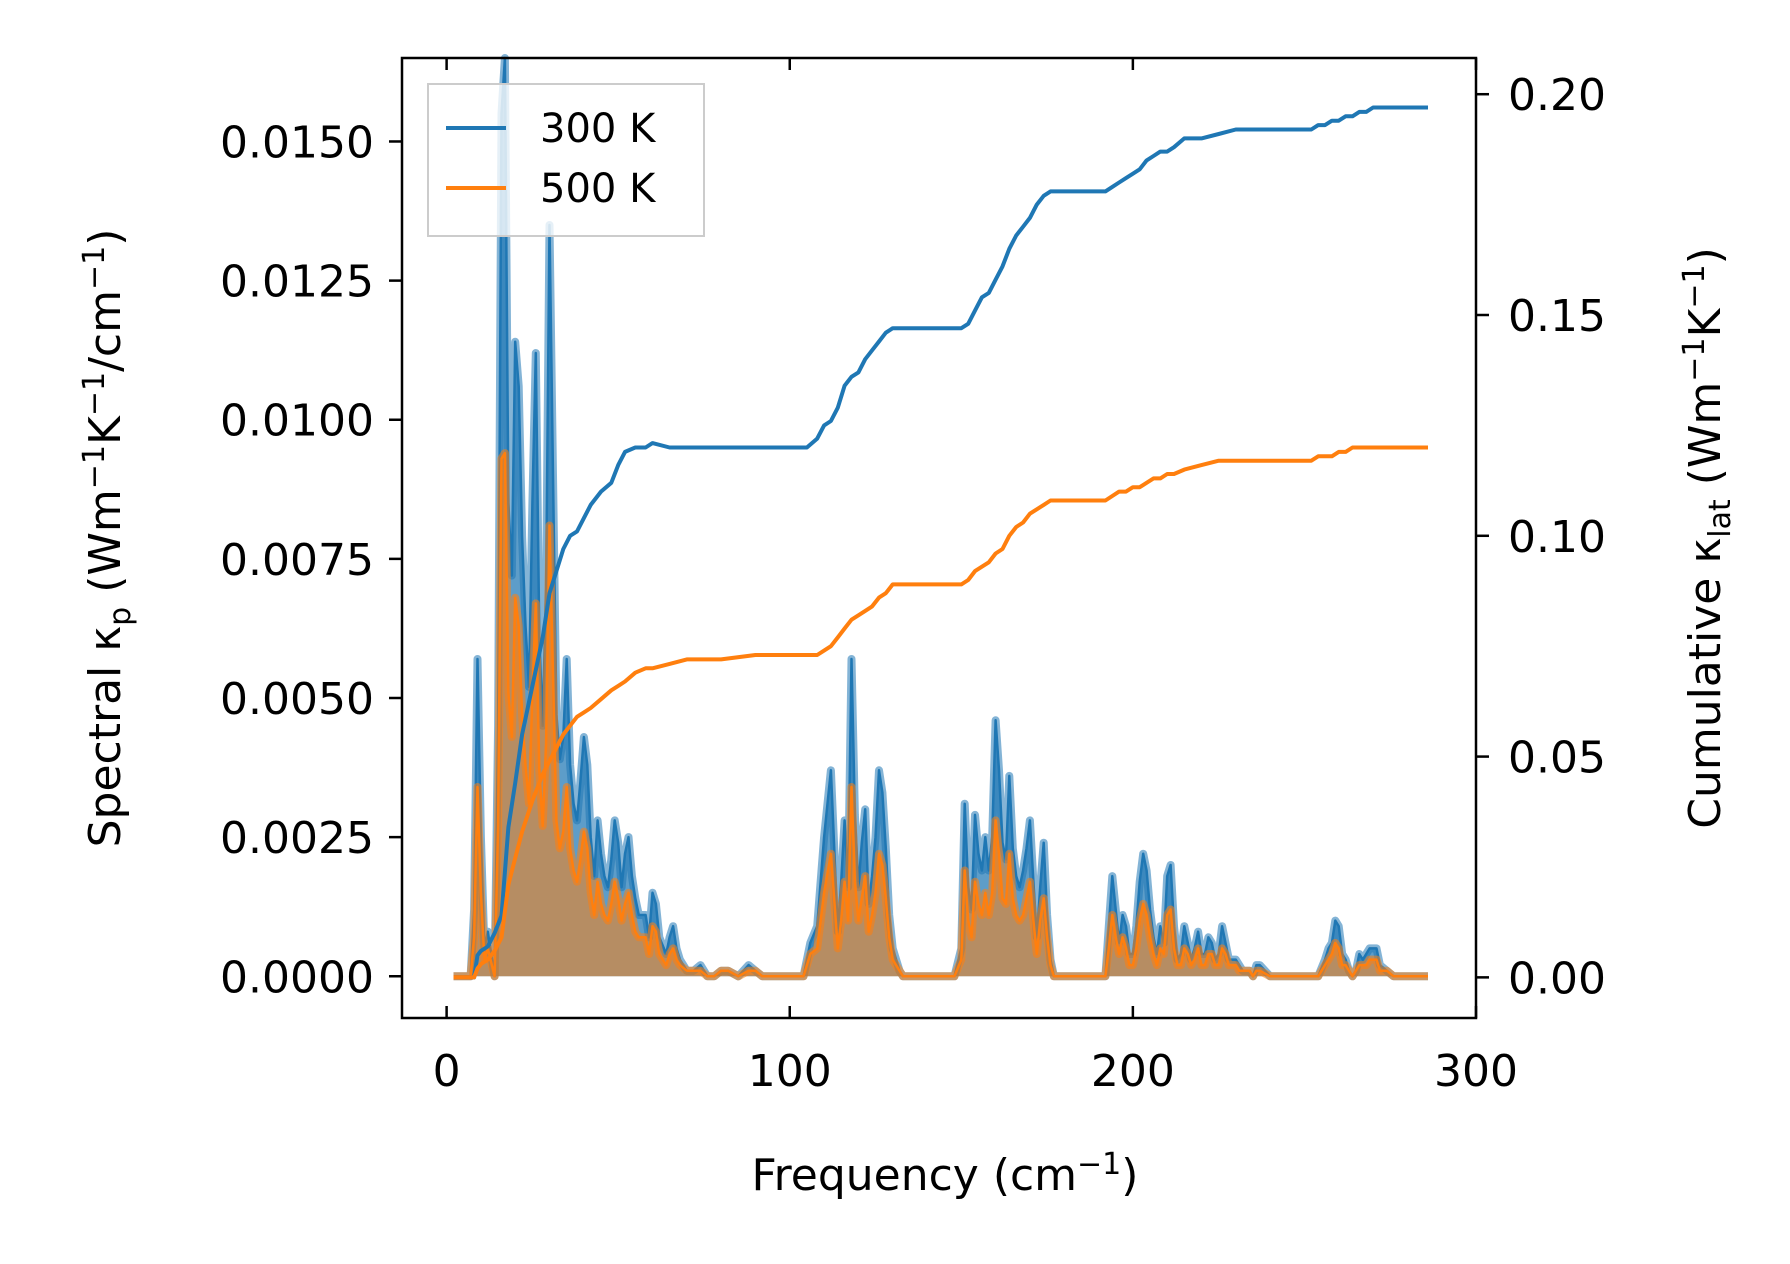 Image resolution: width=1790 pixels, height=1264 pixels. Describe the element at coordinates (598, 129) in the screenshot. I see `legend-label-300k: 300 K` at that location.